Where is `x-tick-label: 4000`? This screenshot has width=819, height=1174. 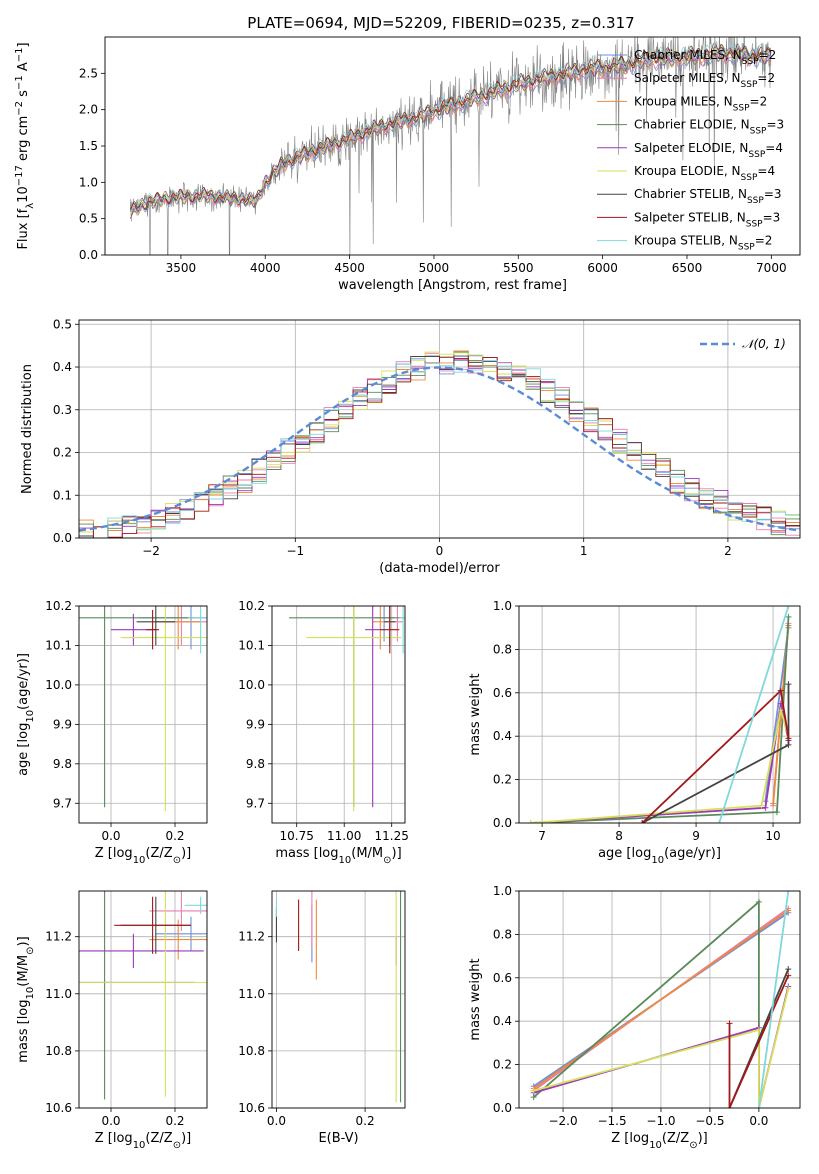 x-tick-label: 4000 is located at coordinates (265, 268).